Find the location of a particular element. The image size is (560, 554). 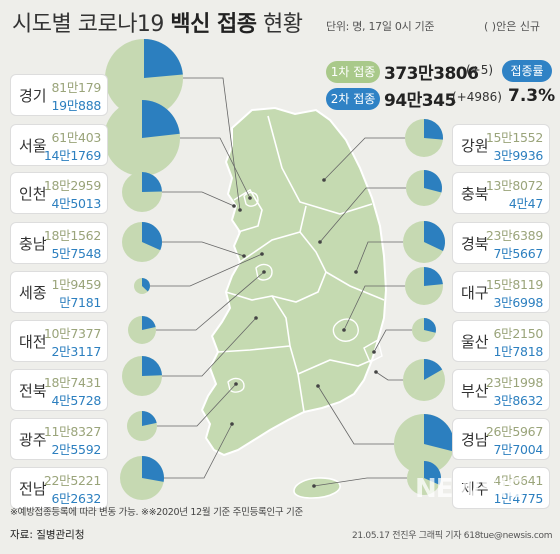

dose1-new: (+5) is located at coordinates (480, 70).